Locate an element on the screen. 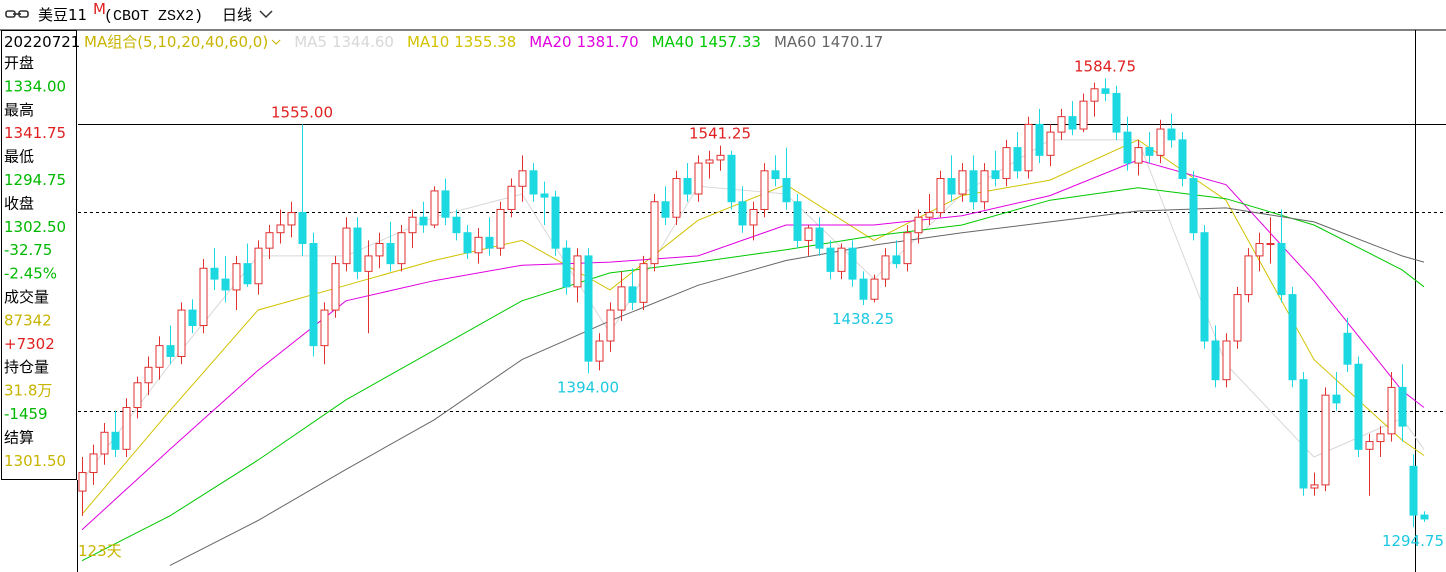  extreme-label: 1541.25 is located at coordinates (720, 134).